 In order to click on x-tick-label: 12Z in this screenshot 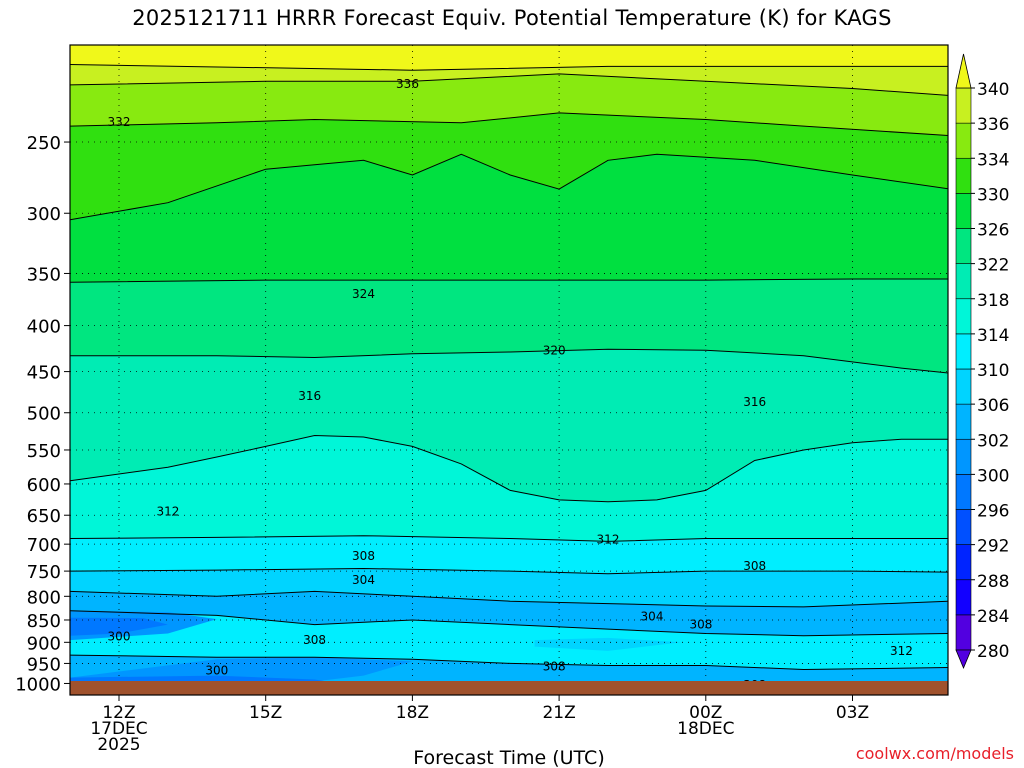, I will do `click(118, 713)`.